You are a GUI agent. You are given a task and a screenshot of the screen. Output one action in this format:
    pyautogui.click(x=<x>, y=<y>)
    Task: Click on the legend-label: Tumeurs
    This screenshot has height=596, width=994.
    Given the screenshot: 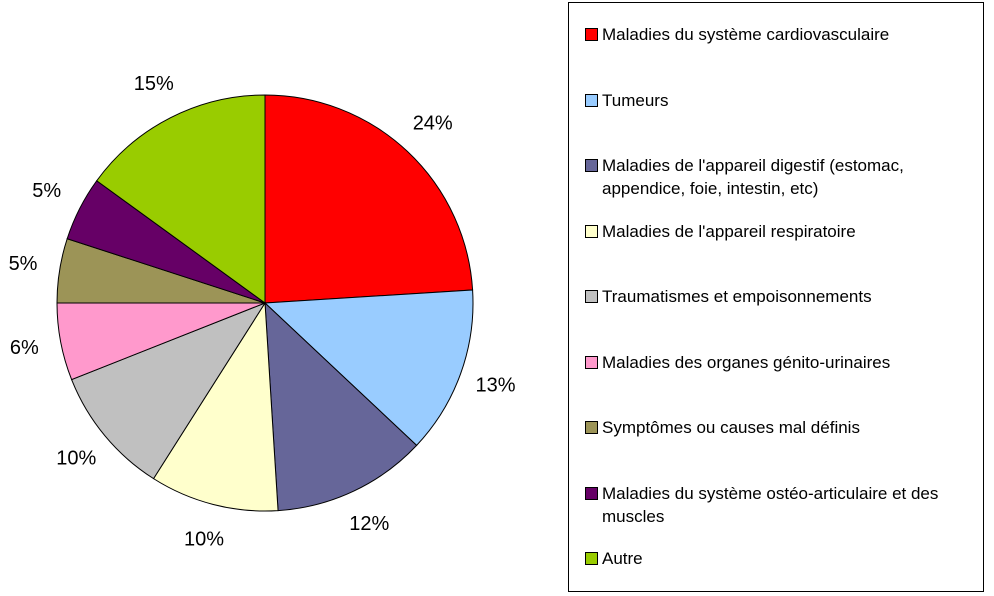 What is the action you would take?
    pyautogui.click(x=635, y=100)
    